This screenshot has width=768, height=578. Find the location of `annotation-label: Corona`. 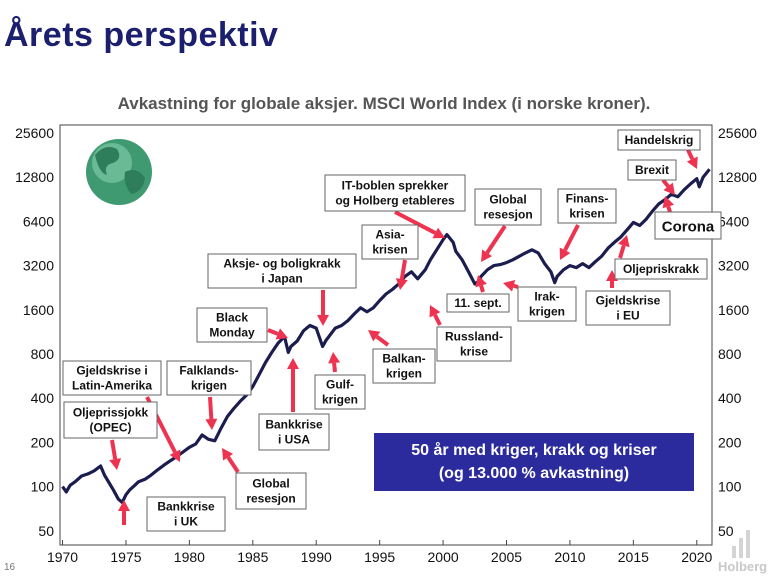

annotation-label: Corona is located at coordinates (688, 227).